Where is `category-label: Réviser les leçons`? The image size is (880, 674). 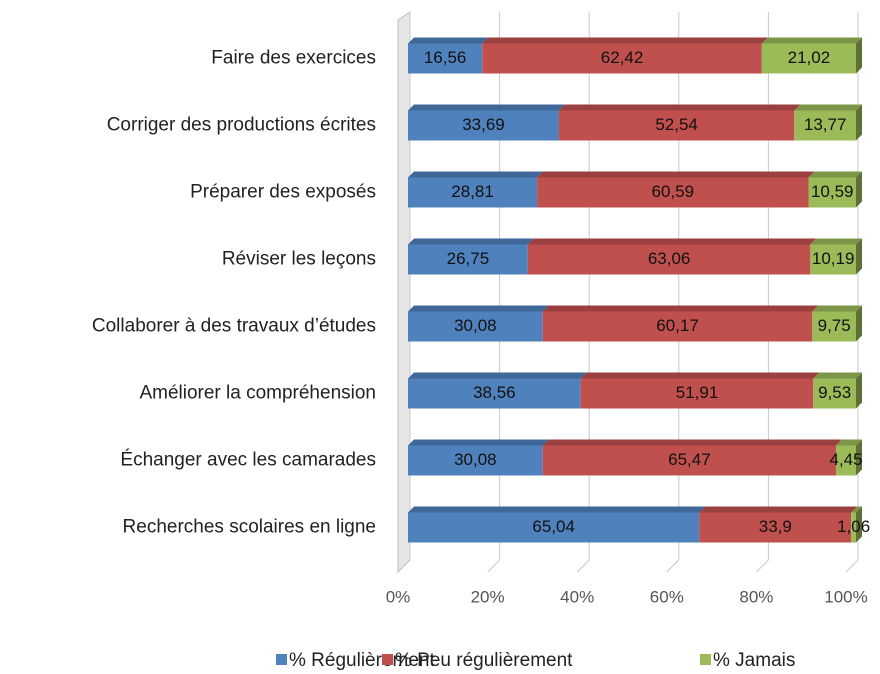
category-label: Réviser les leçons is located at coordinates (299, 259).